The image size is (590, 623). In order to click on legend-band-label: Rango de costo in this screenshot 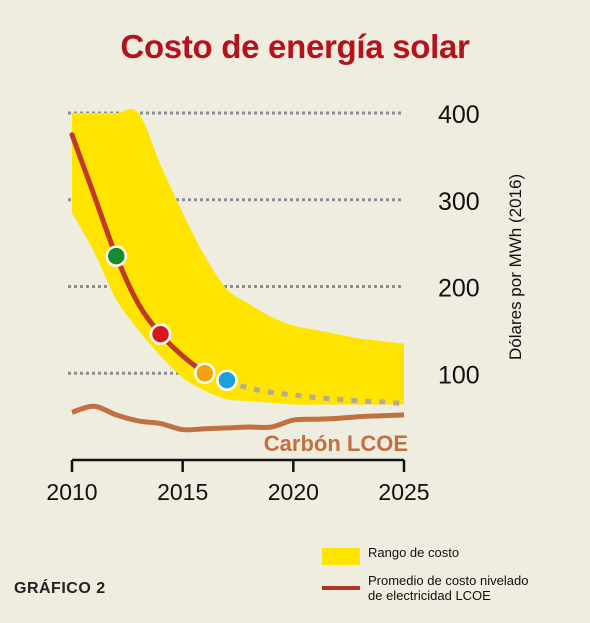, I will do `click(414, 552)`.